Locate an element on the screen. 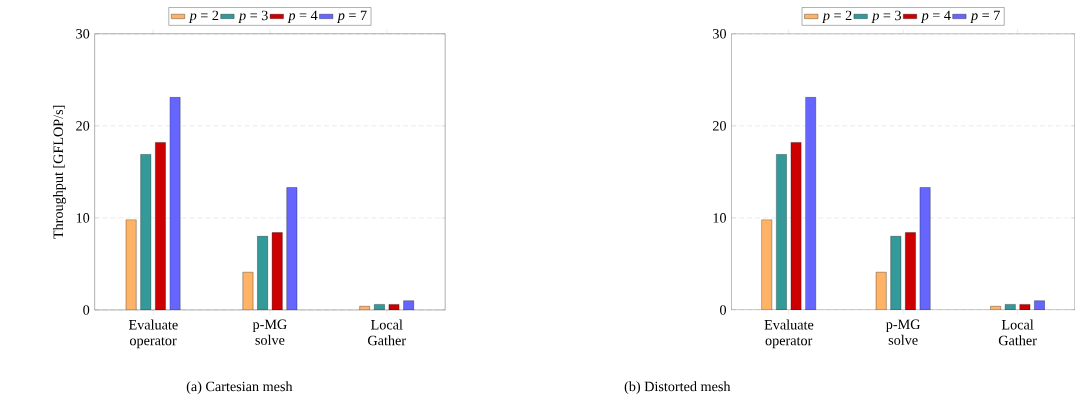 The height and width of the screenshot is (419, 1075). y-axis-title: Throughput [GFLOP/s] is located at coordinates (59, 172).